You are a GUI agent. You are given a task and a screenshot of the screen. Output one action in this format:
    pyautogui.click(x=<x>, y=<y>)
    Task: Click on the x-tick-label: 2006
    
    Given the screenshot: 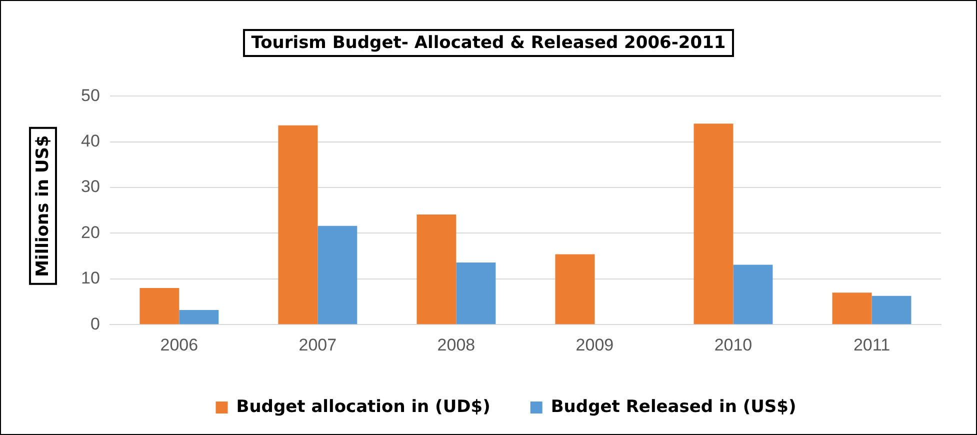 What is the action you would take?
    pyautogui.click(x=179, y=344)
    